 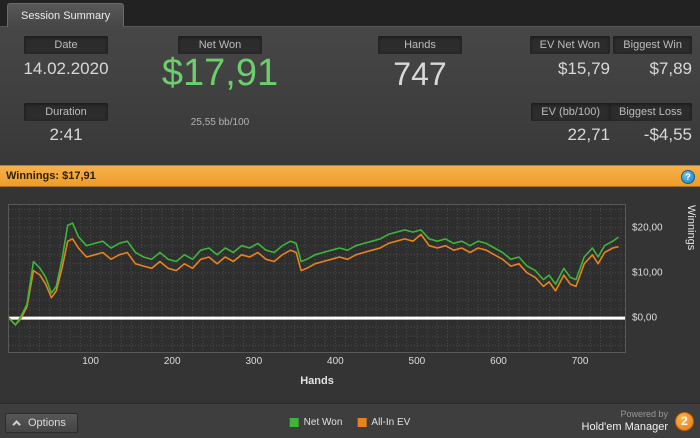 What do you see at coordinates (667, 134) in the screenshot?
I see `biggest-loss-value: -$4,55` at bounding box center [667, 134].